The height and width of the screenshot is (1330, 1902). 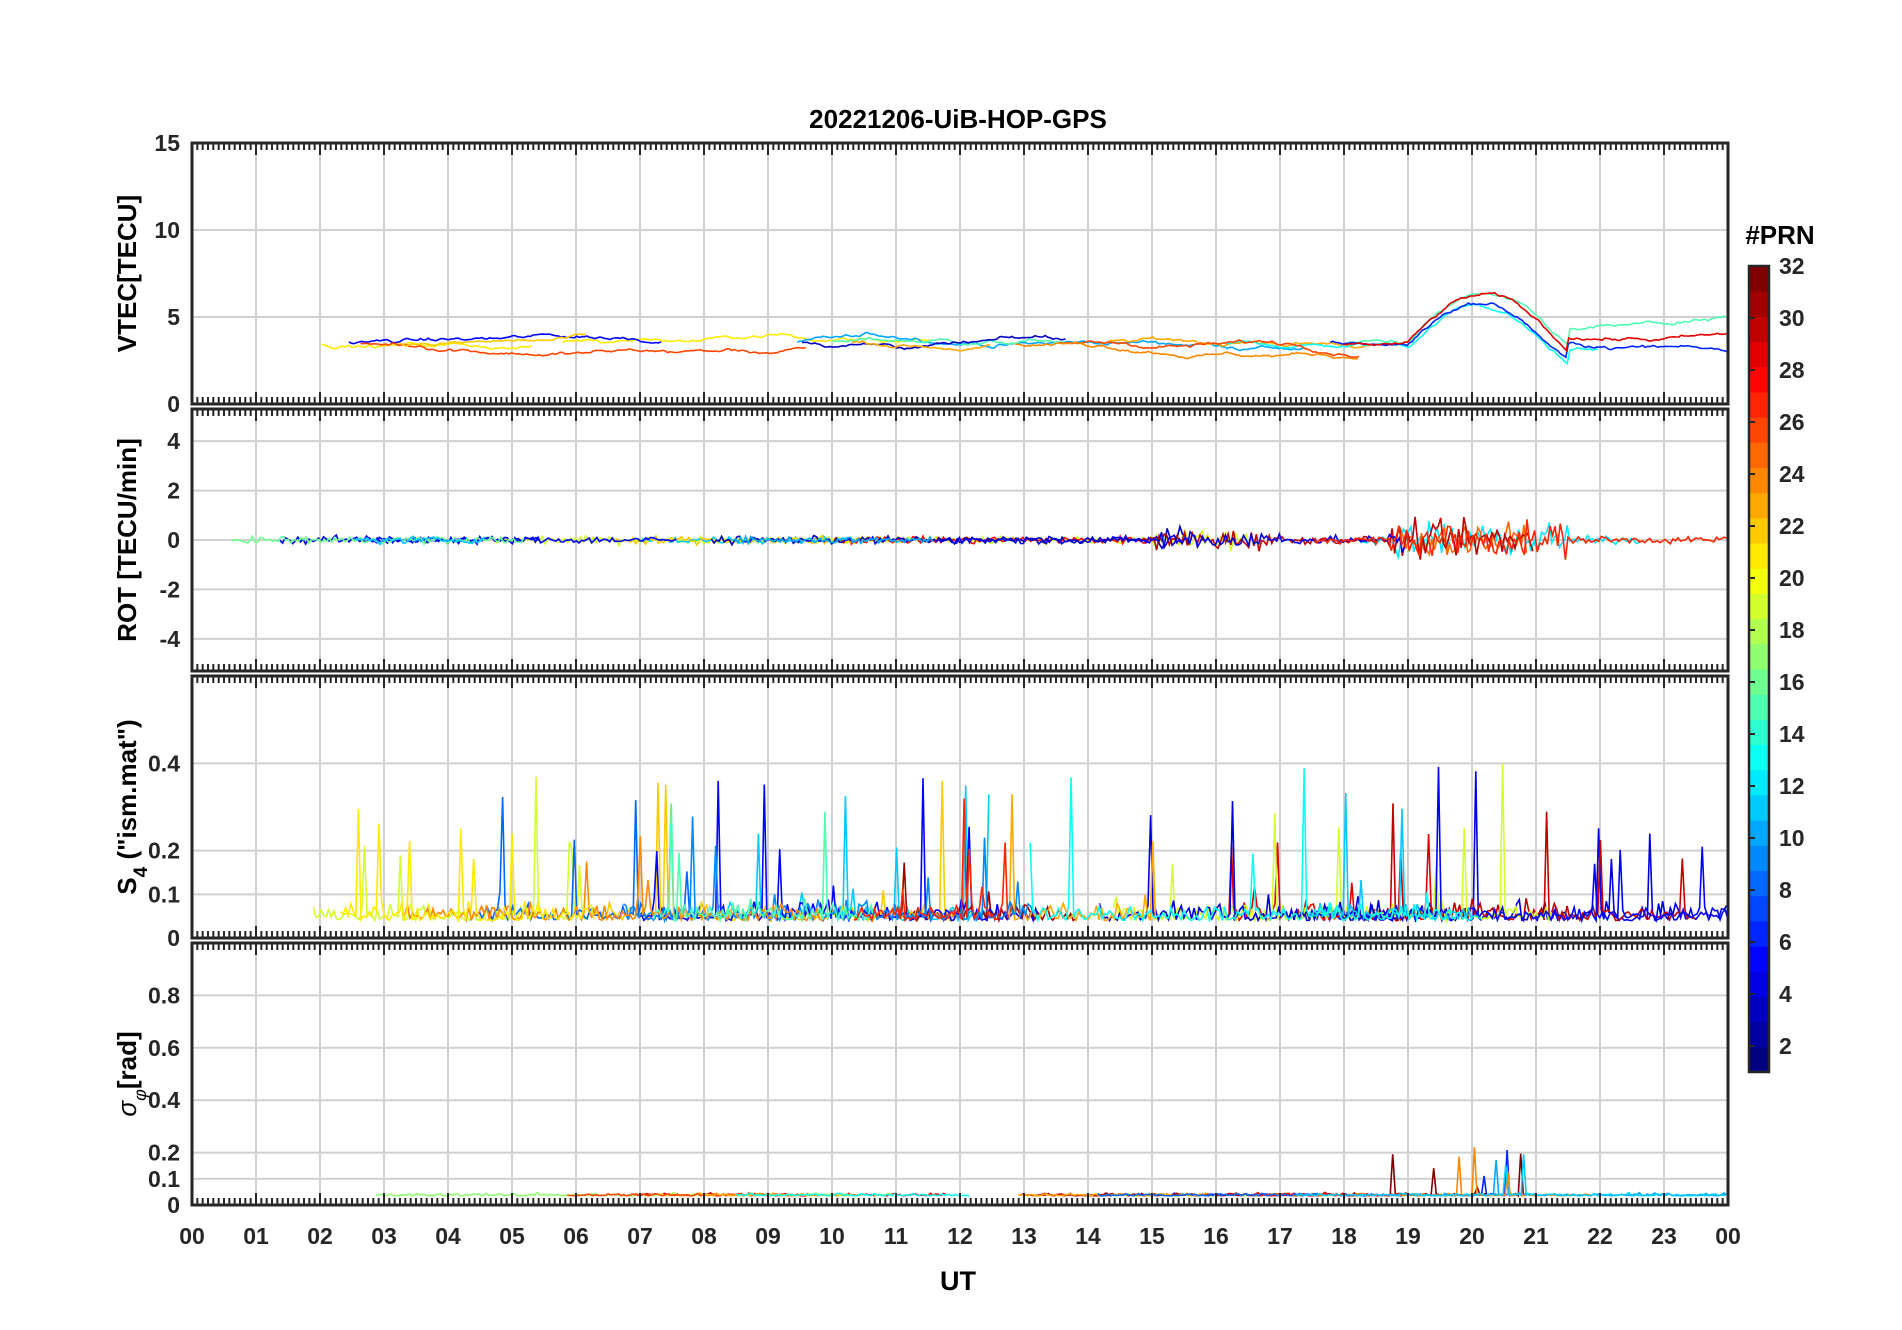 I want to click on rot-y-tick-label: 0, so click(x=173, y=540).